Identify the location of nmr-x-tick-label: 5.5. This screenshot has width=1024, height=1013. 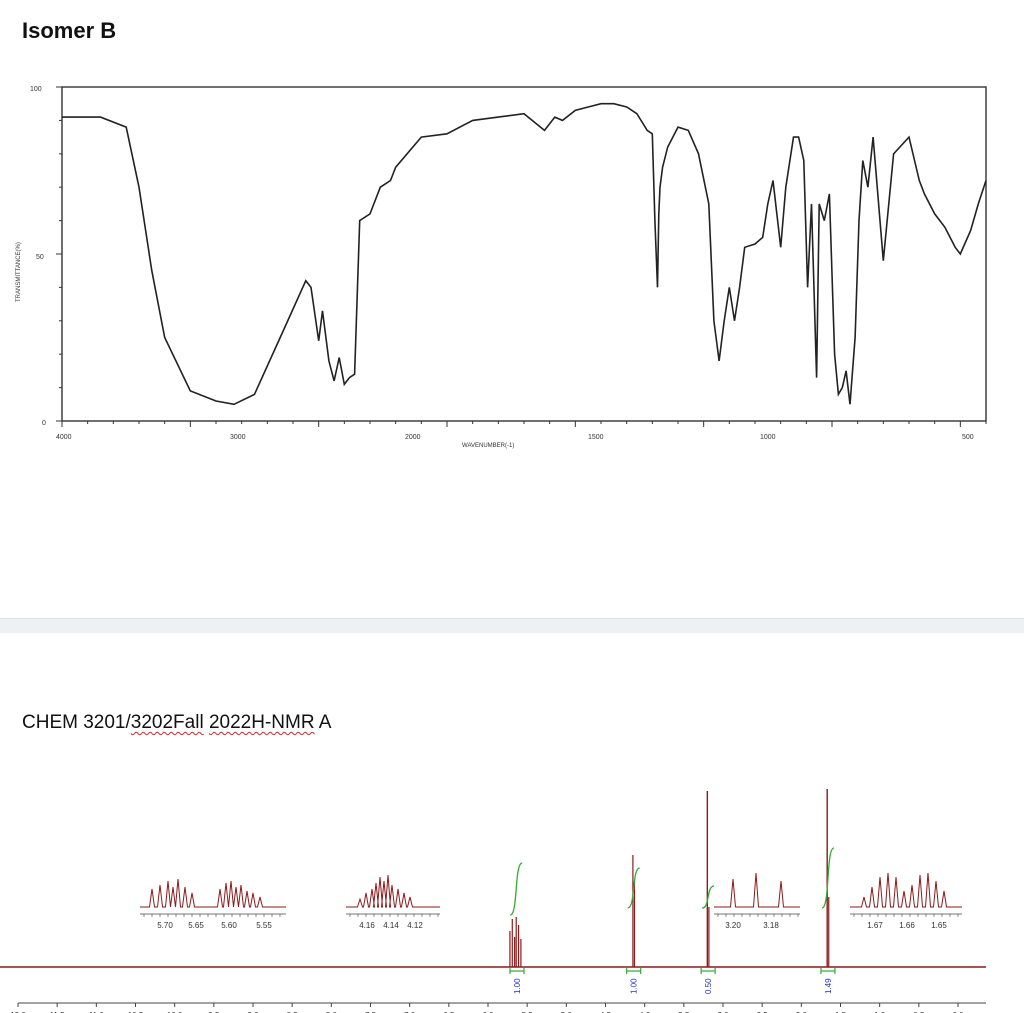
(528, 1012).